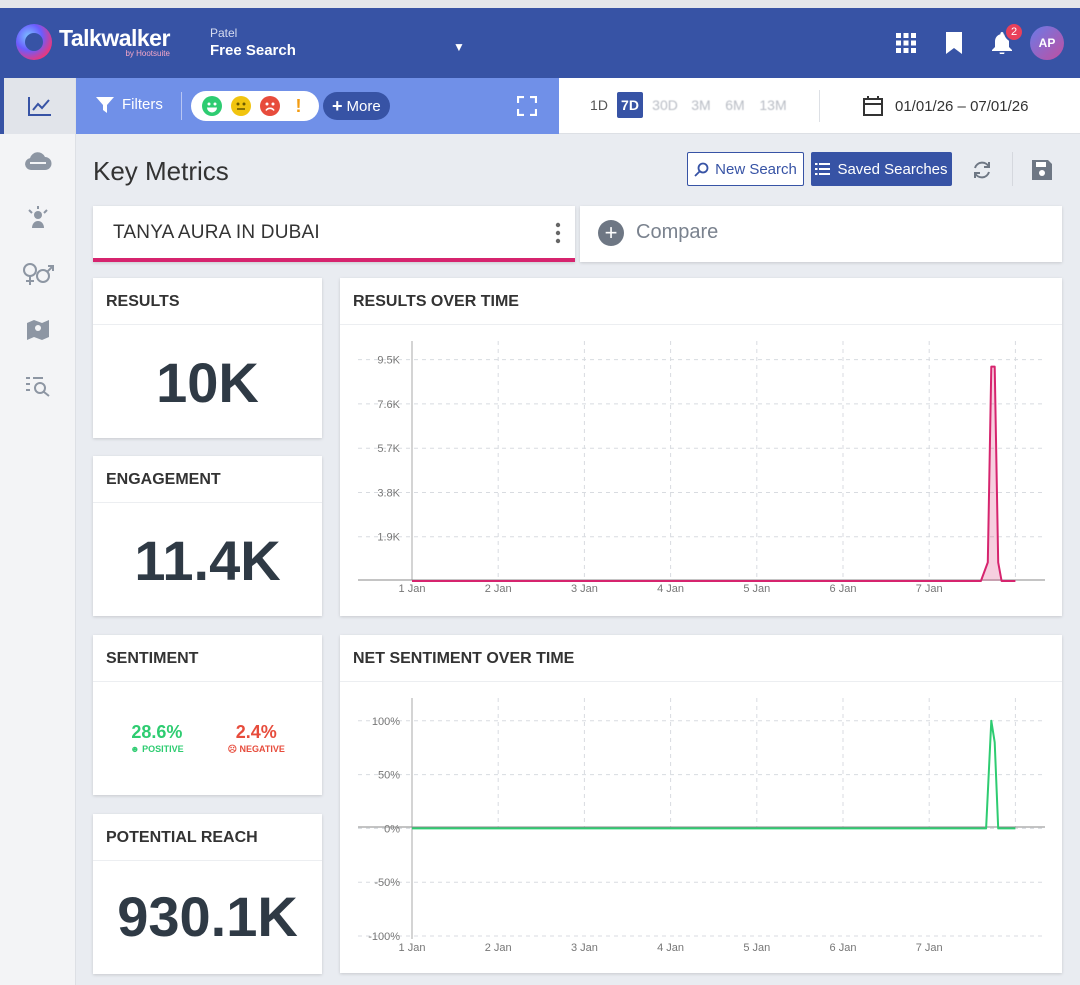 Image resolution: width=1080 pixels, height=985 pixels. Describe the element at coordinates (630, 105) in the screenshot. I see `period-7d: 7D` at that location.